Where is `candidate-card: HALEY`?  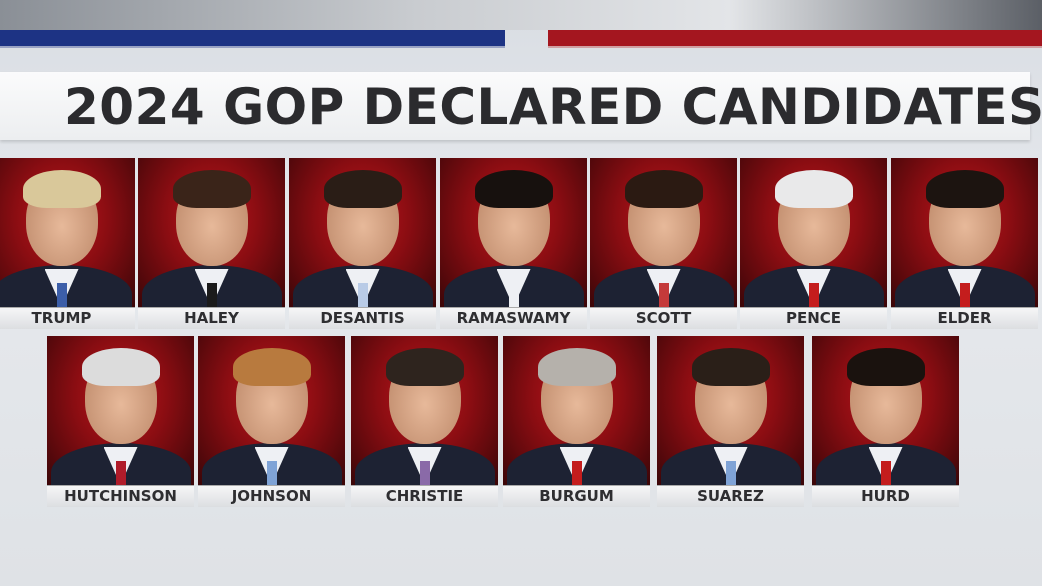
candidate-card: HALEY is located at coordinates (211, 243).